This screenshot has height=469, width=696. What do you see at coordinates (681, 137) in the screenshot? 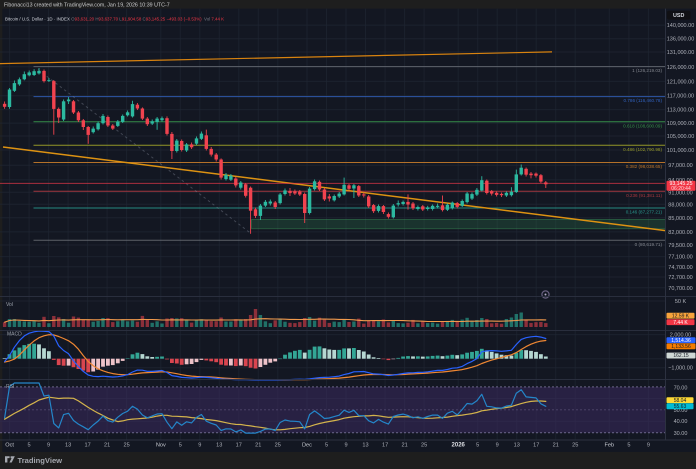
I see `svg-text: 105,000.00` at bounding box center [681, 137].